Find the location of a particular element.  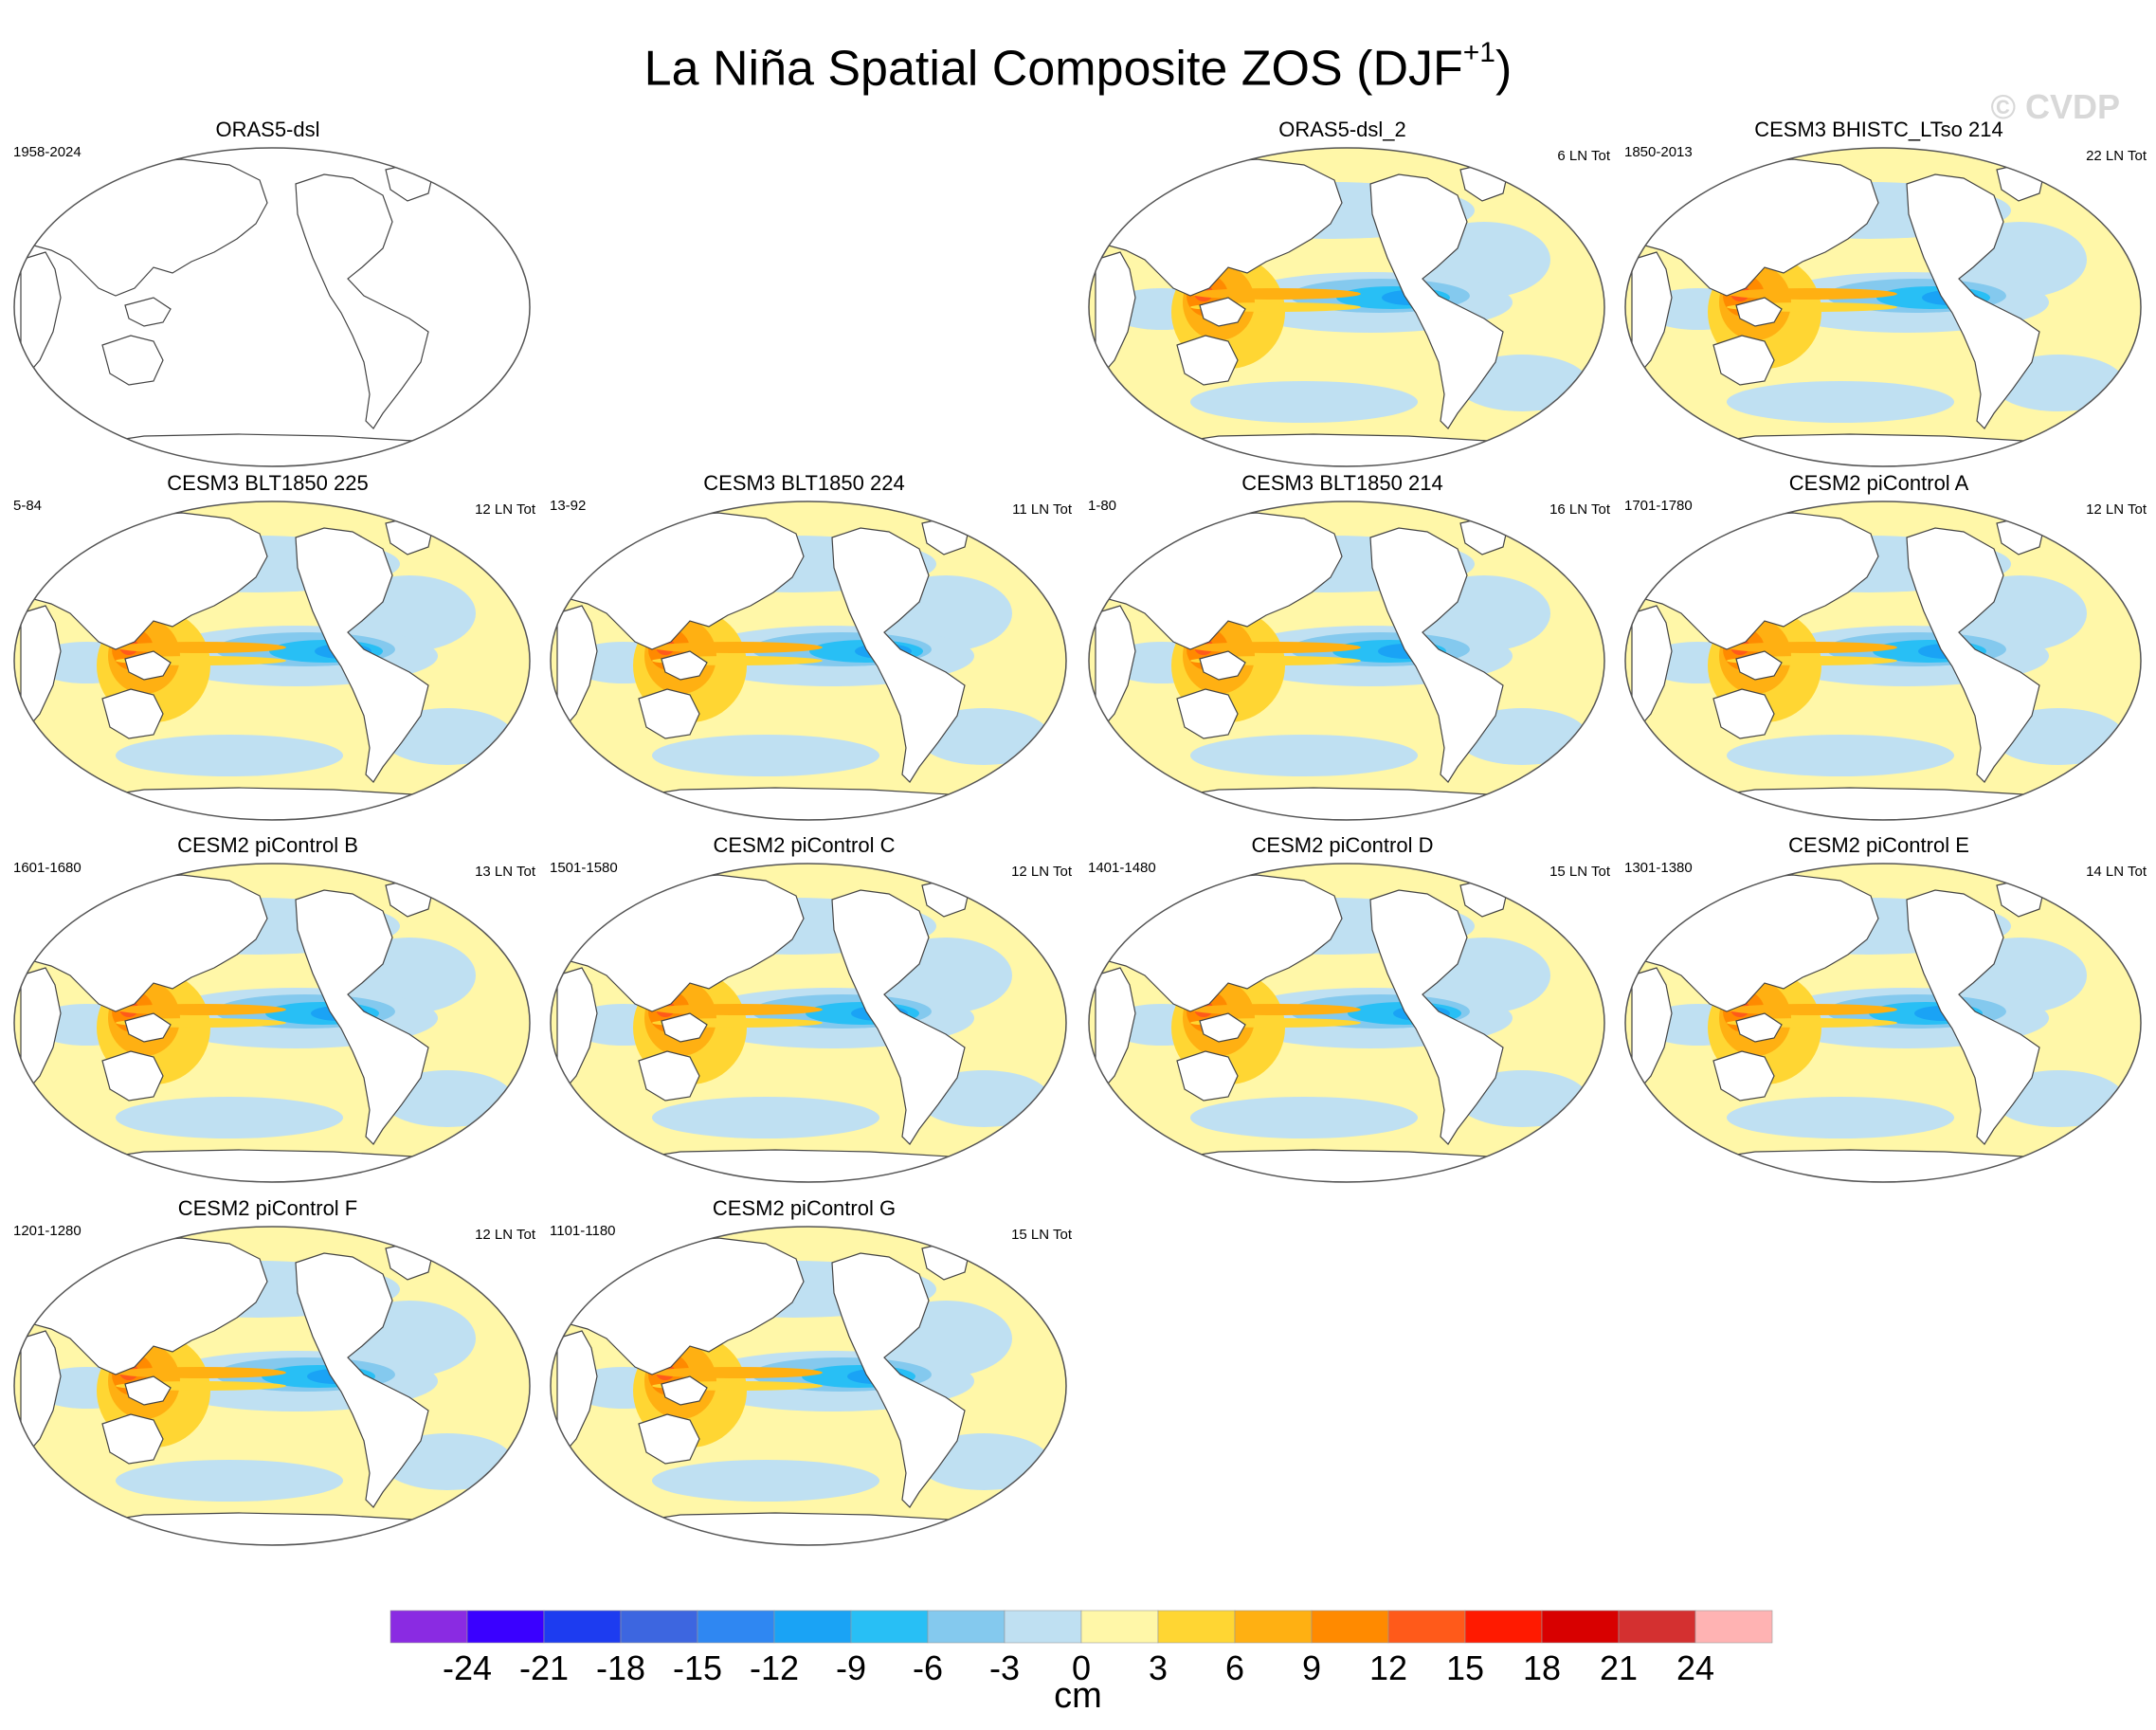

colorbar-tick-label: -9 is located at coordinates (851, 1666).